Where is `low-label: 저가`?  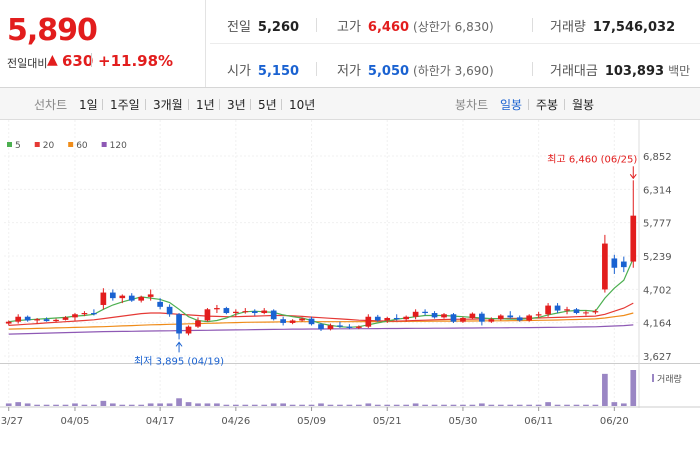 low-label: 저가 is located at coordinates (349, 71).